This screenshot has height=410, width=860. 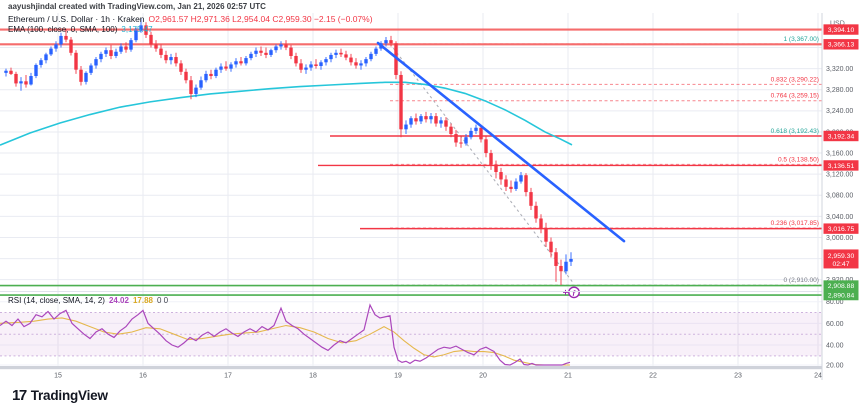 What do you see at coordinates (841, 286) in the screenshot?
I see `svg-text: 2,908.88` at bounding box center [841, 286].